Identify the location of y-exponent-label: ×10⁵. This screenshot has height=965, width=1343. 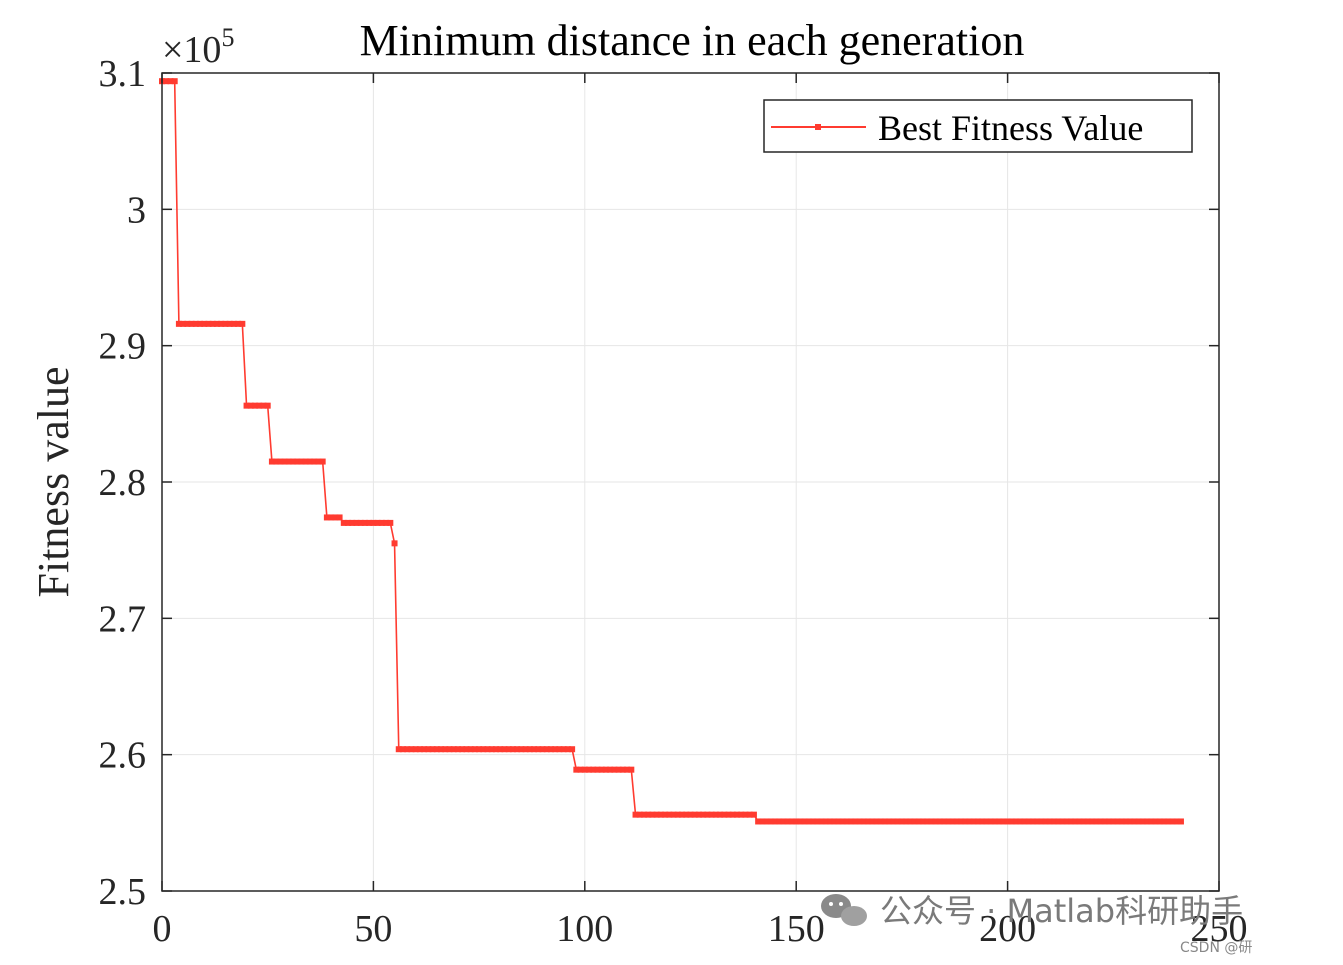
(198, 47).